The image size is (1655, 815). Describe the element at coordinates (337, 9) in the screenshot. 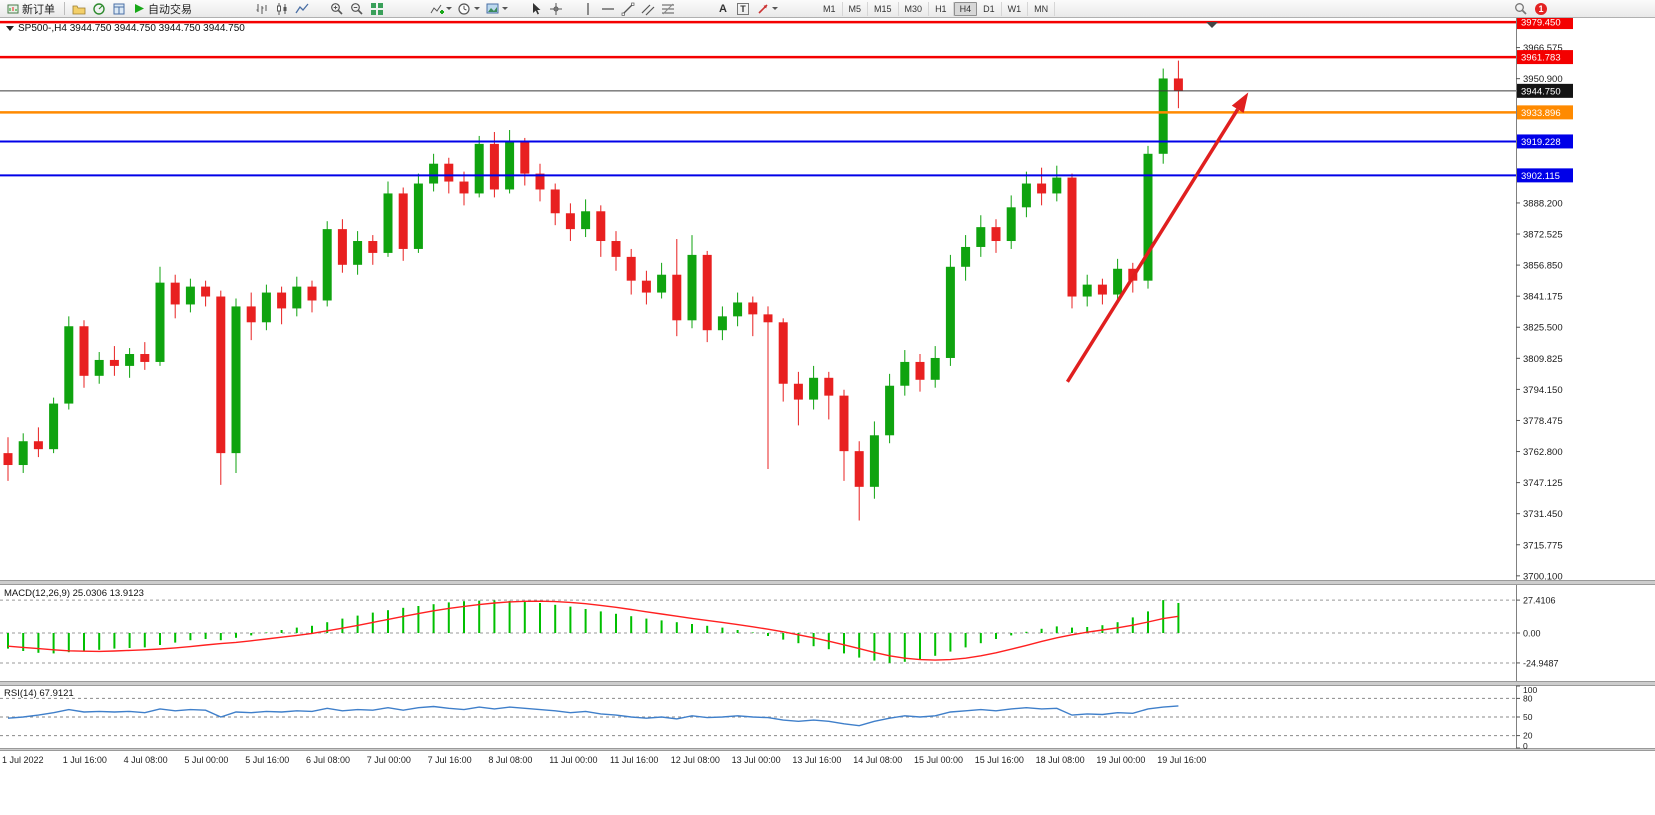

I see `zoom-in-icon` at that location.